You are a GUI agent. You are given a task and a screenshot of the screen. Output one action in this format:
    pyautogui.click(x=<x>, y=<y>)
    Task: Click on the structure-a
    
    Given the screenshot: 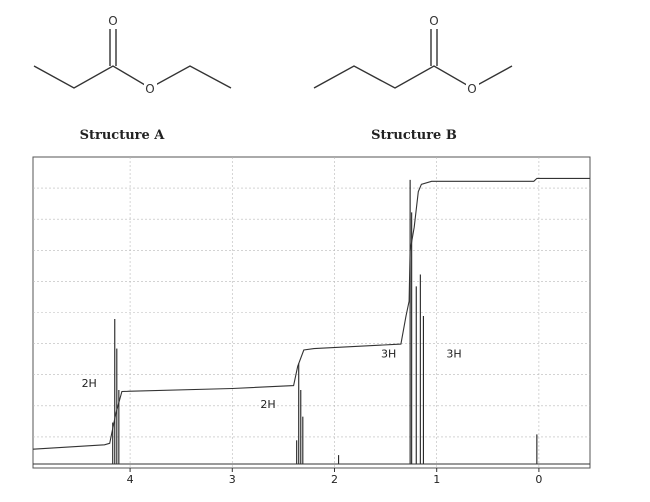 What is the action you would take?
    pyautogui.click(x=132, y=59)
    